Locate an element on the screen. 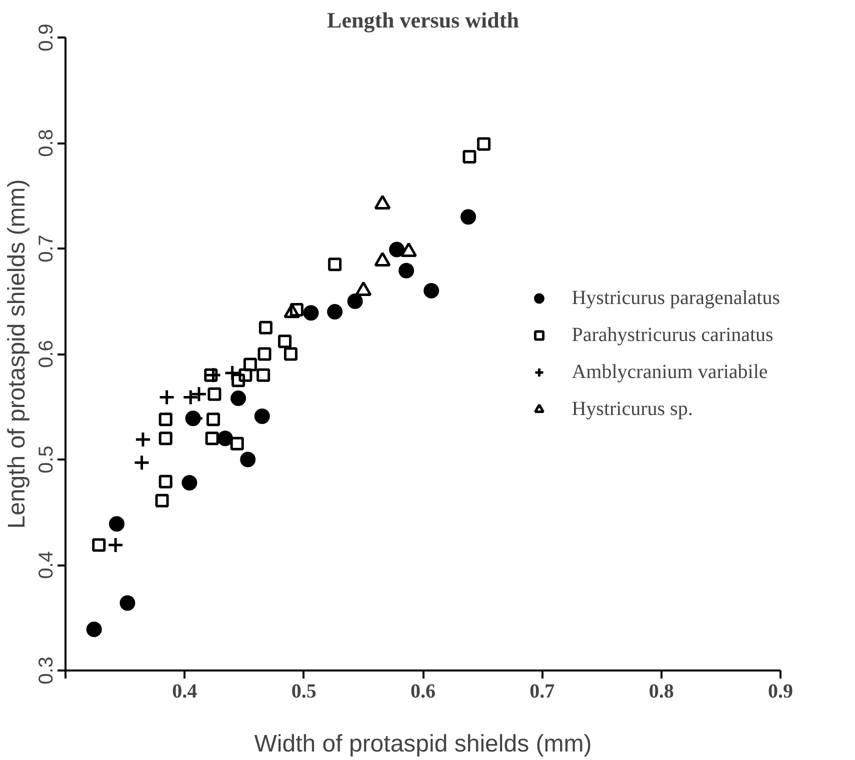 This screenshot has width=855, height=760. x-tick-label: 0.8 is located at coordinates (661, 691).